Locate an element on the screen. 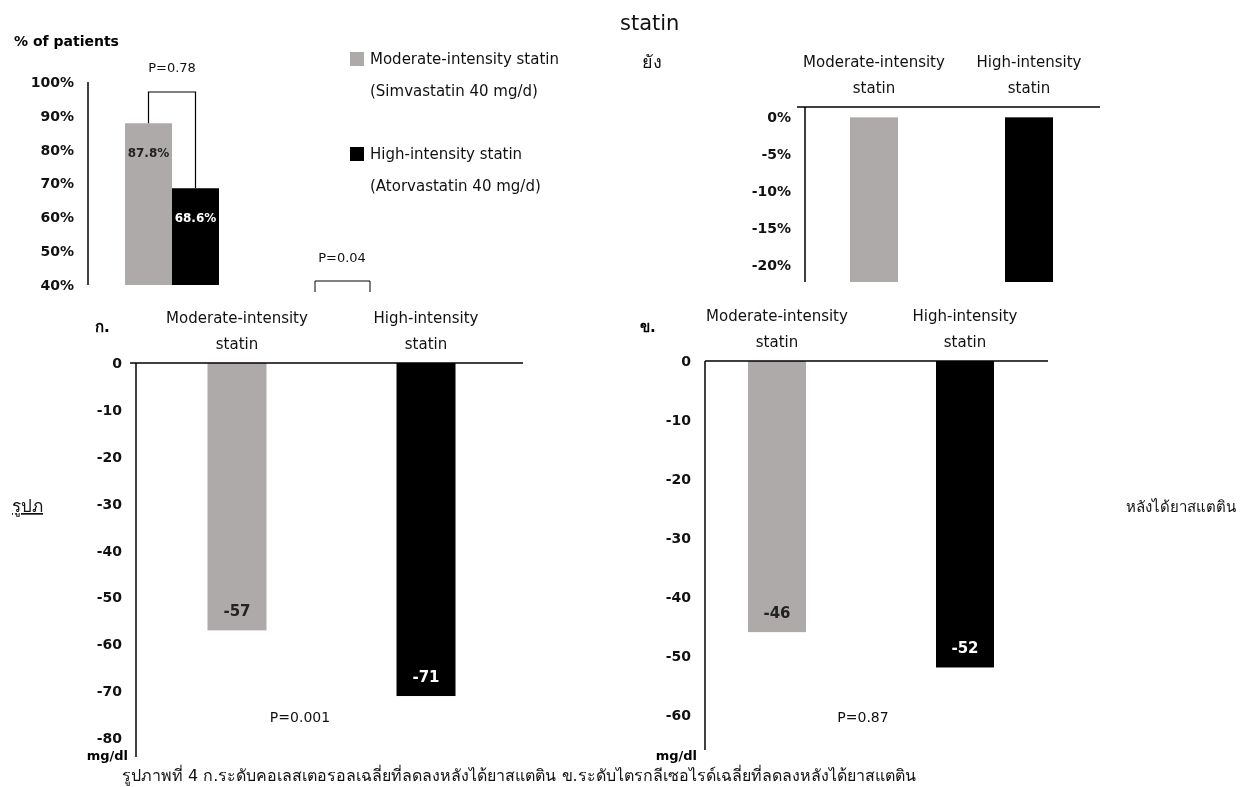  y-tick-label: -20% is located at coordinates (771, 264).